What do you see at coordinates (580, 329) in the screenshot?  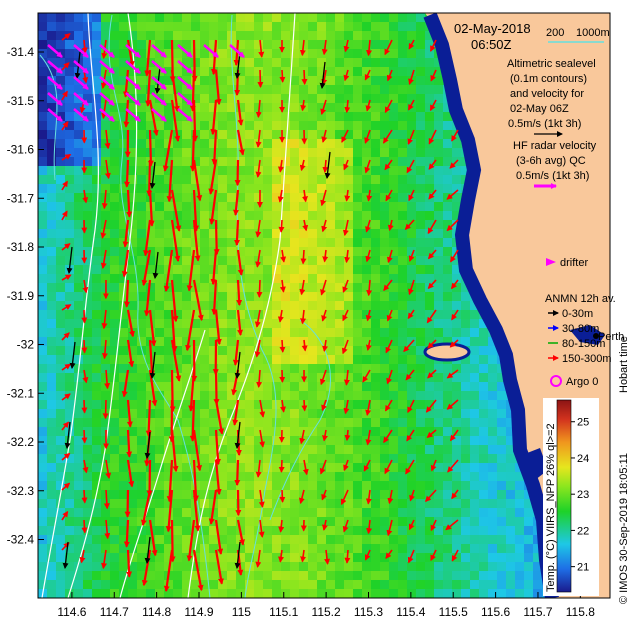 I see `anmn-item-1: 30-80m` at bounding box center [580, 329].